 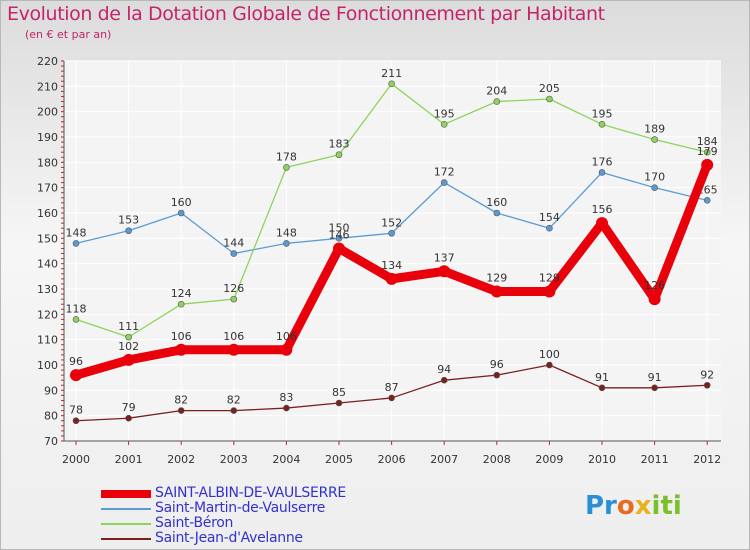 I want to click on data-label: 87, so click(x=392, y=387).